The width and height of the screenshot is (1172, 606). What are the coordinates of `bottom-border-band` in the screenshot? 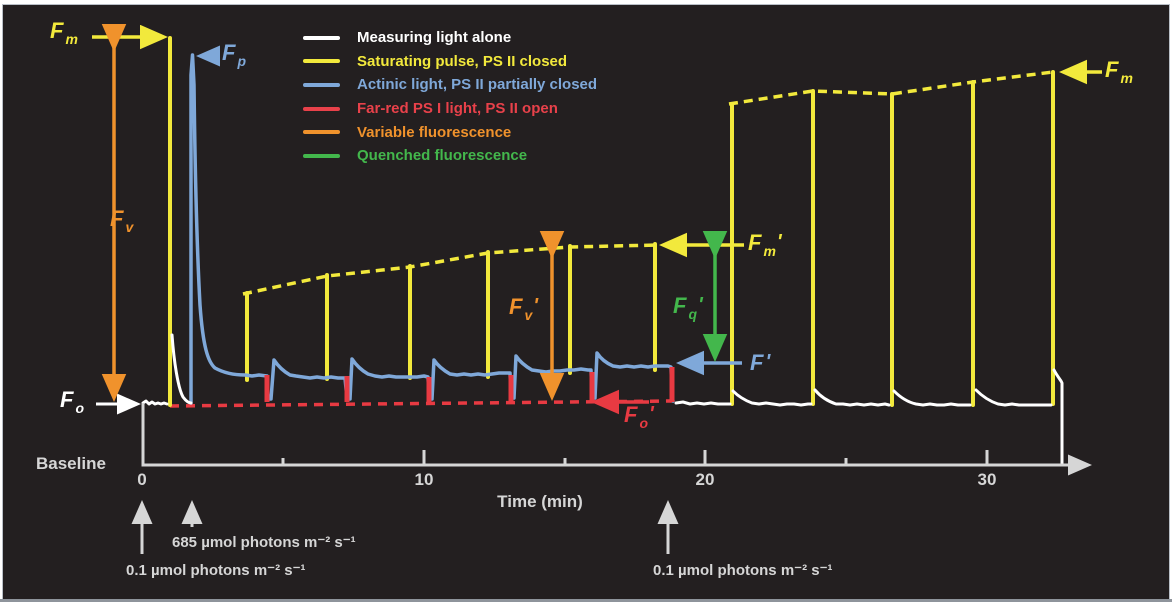 It's located at (586, 600).